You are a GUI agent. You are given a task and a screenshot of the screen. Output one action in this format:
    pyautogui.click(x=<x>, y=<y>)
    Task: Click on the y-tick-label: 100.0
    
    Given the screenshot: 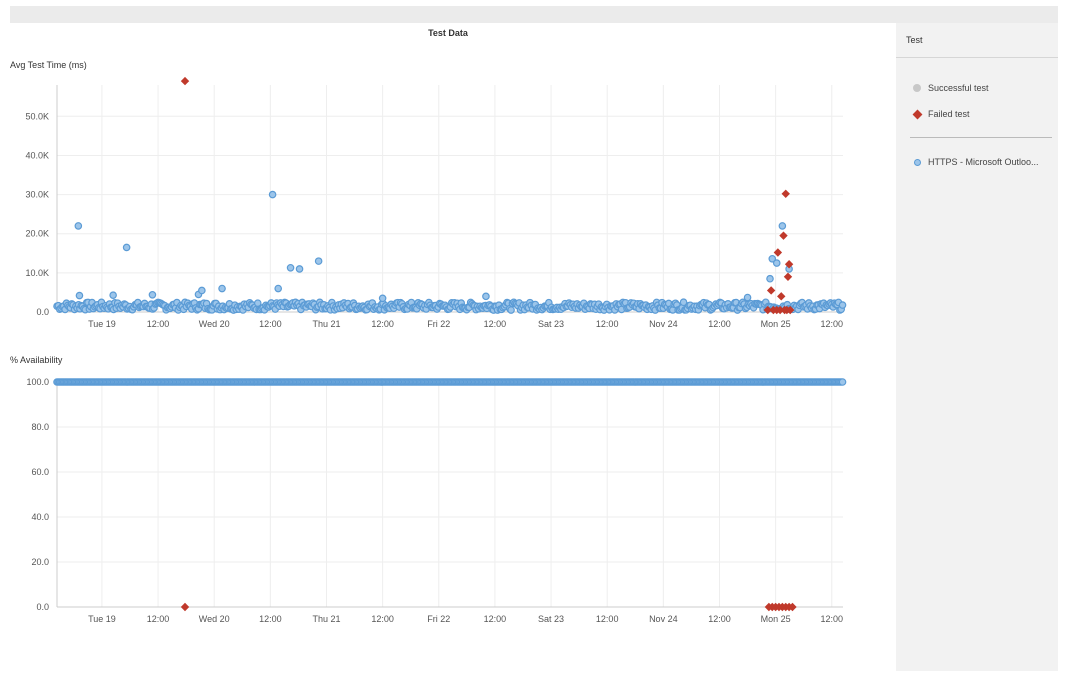 What is the action you would take?
    pyautogui.click(x=37, y=382)
    